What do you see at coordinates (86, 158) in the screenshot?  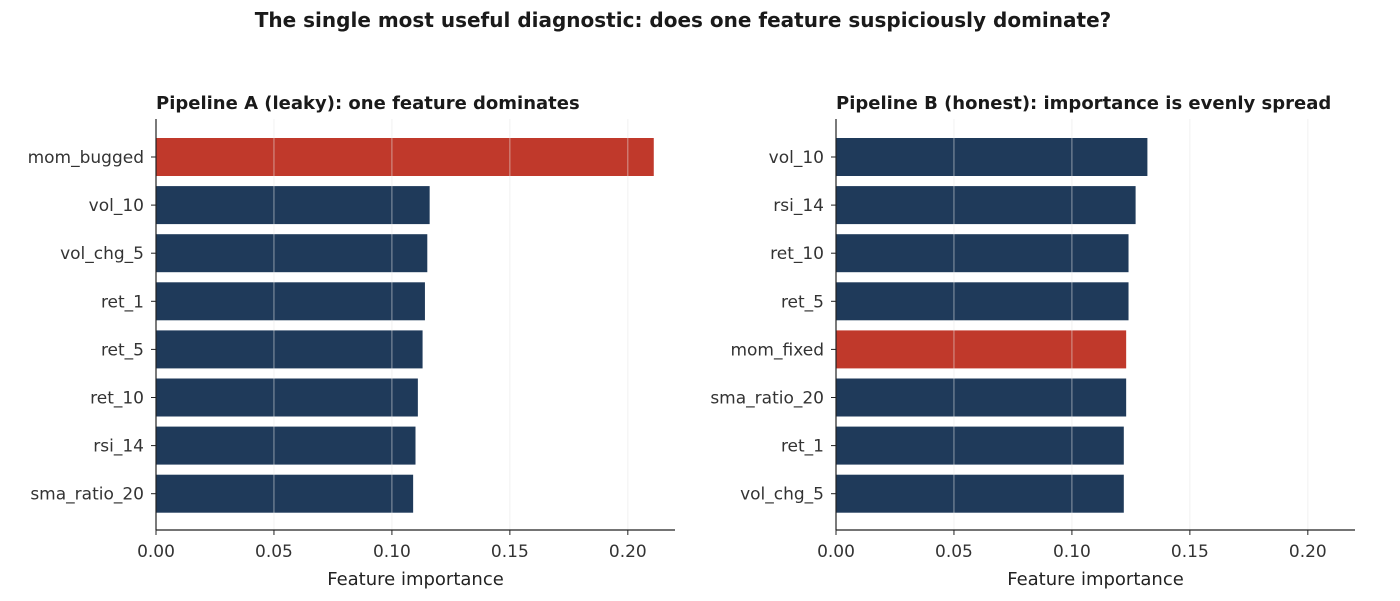 I see `y-tick-label: mom_bugged` at bounding box center [86, 158].